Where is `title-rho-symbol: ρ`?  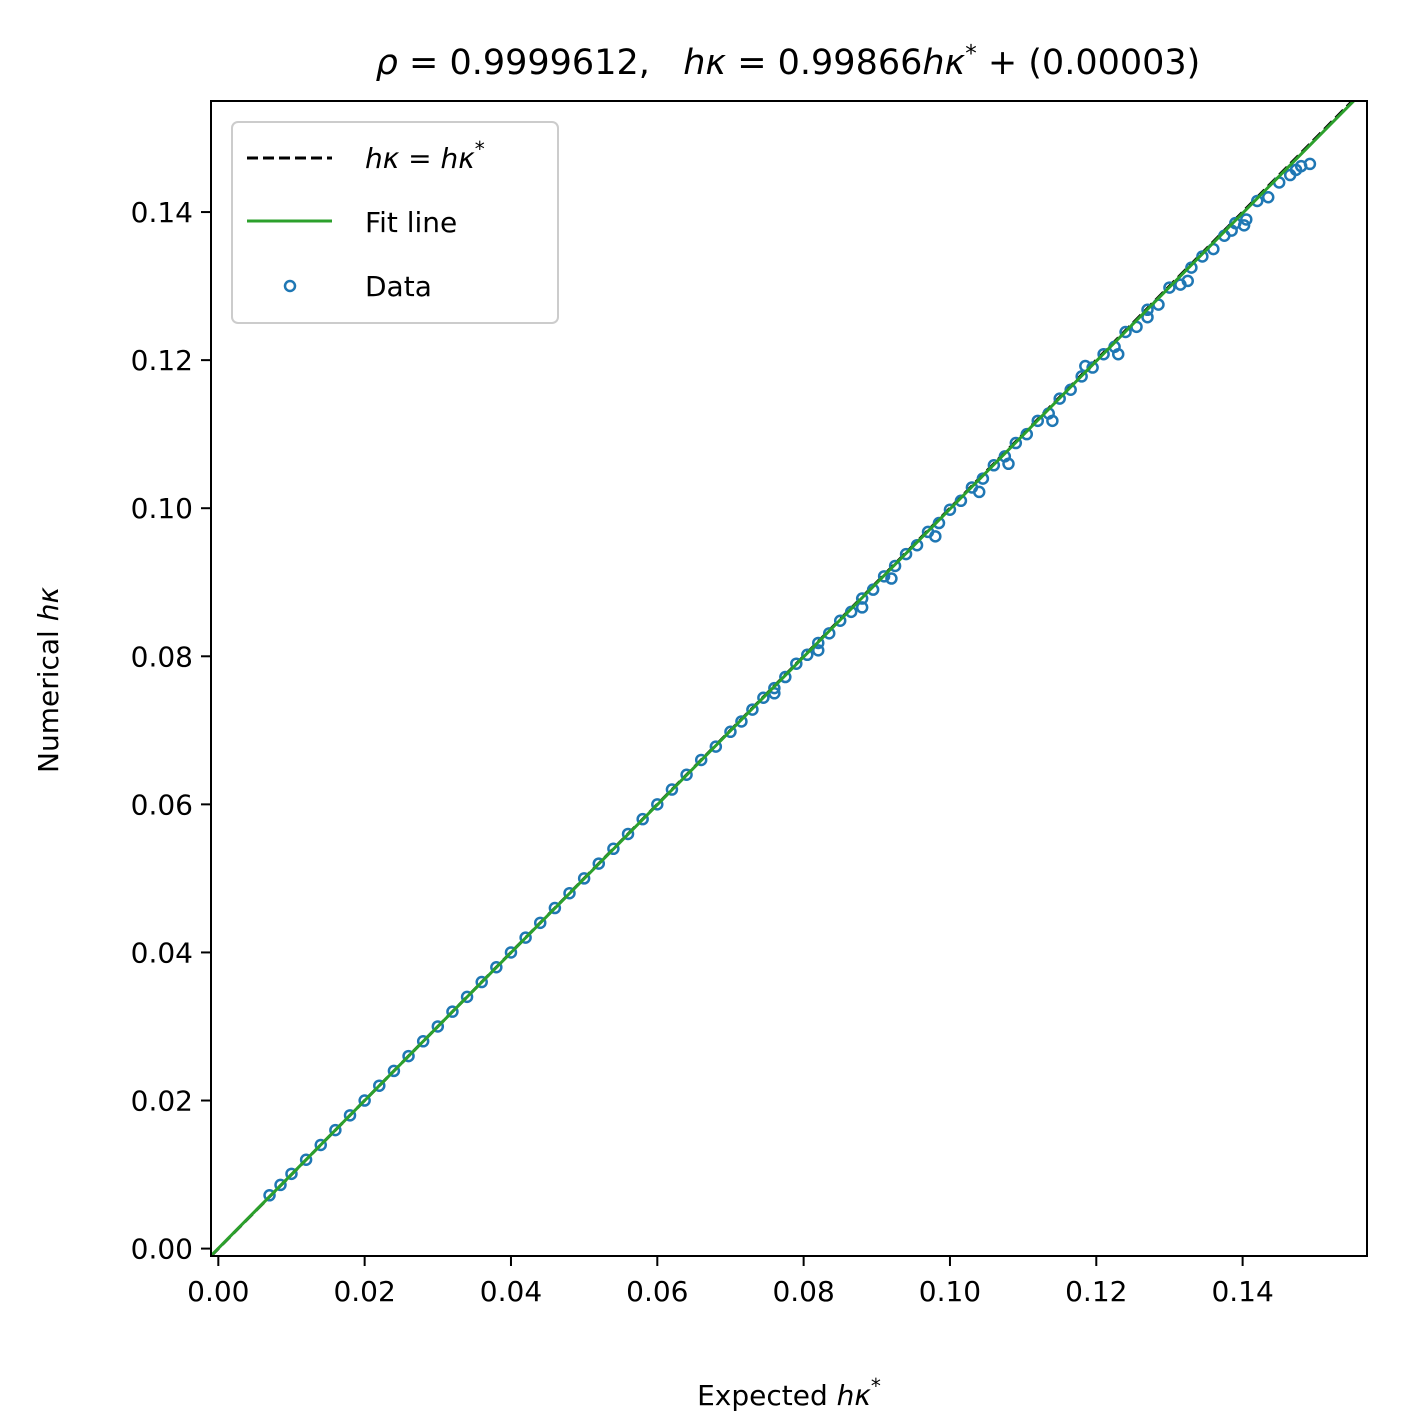
title-rho-symbol: ρ is located at coordinates (387, 63).